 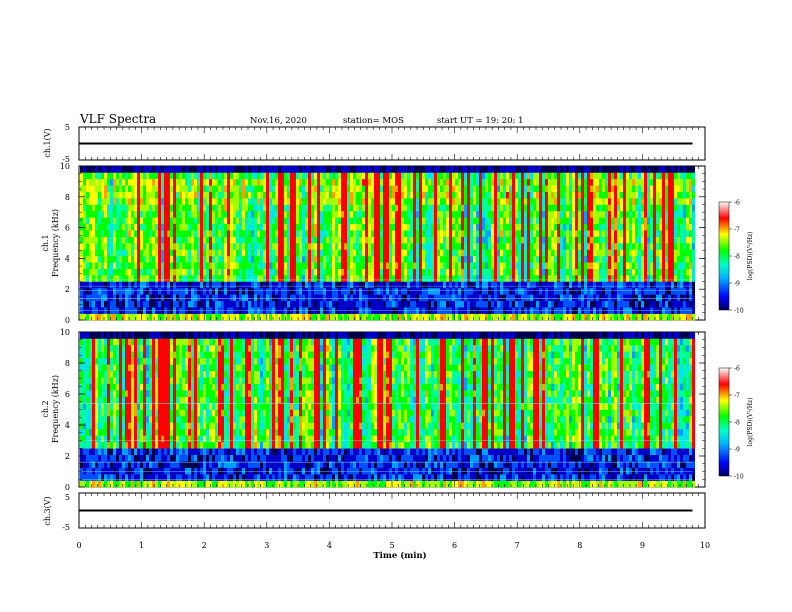 I want to click on ch1-colorbar: -6 -7 -8 -9 -10 log(PSD)(V²/Hz), so click(x=736, y=257).